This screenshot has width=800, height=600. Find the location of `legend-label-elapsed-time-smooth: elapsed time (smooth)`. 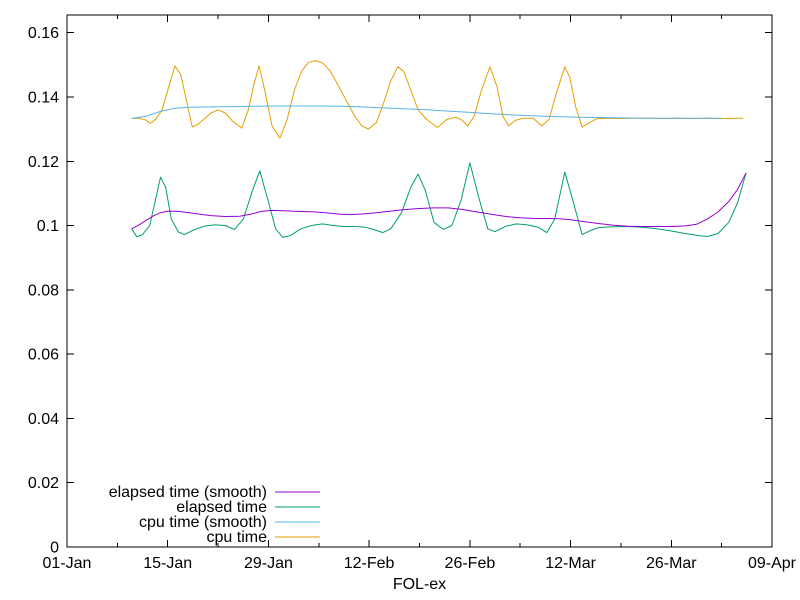

legend-label-elapsed-time-smooth: elapsed time (smooth) is located at coordinates (188, 492).